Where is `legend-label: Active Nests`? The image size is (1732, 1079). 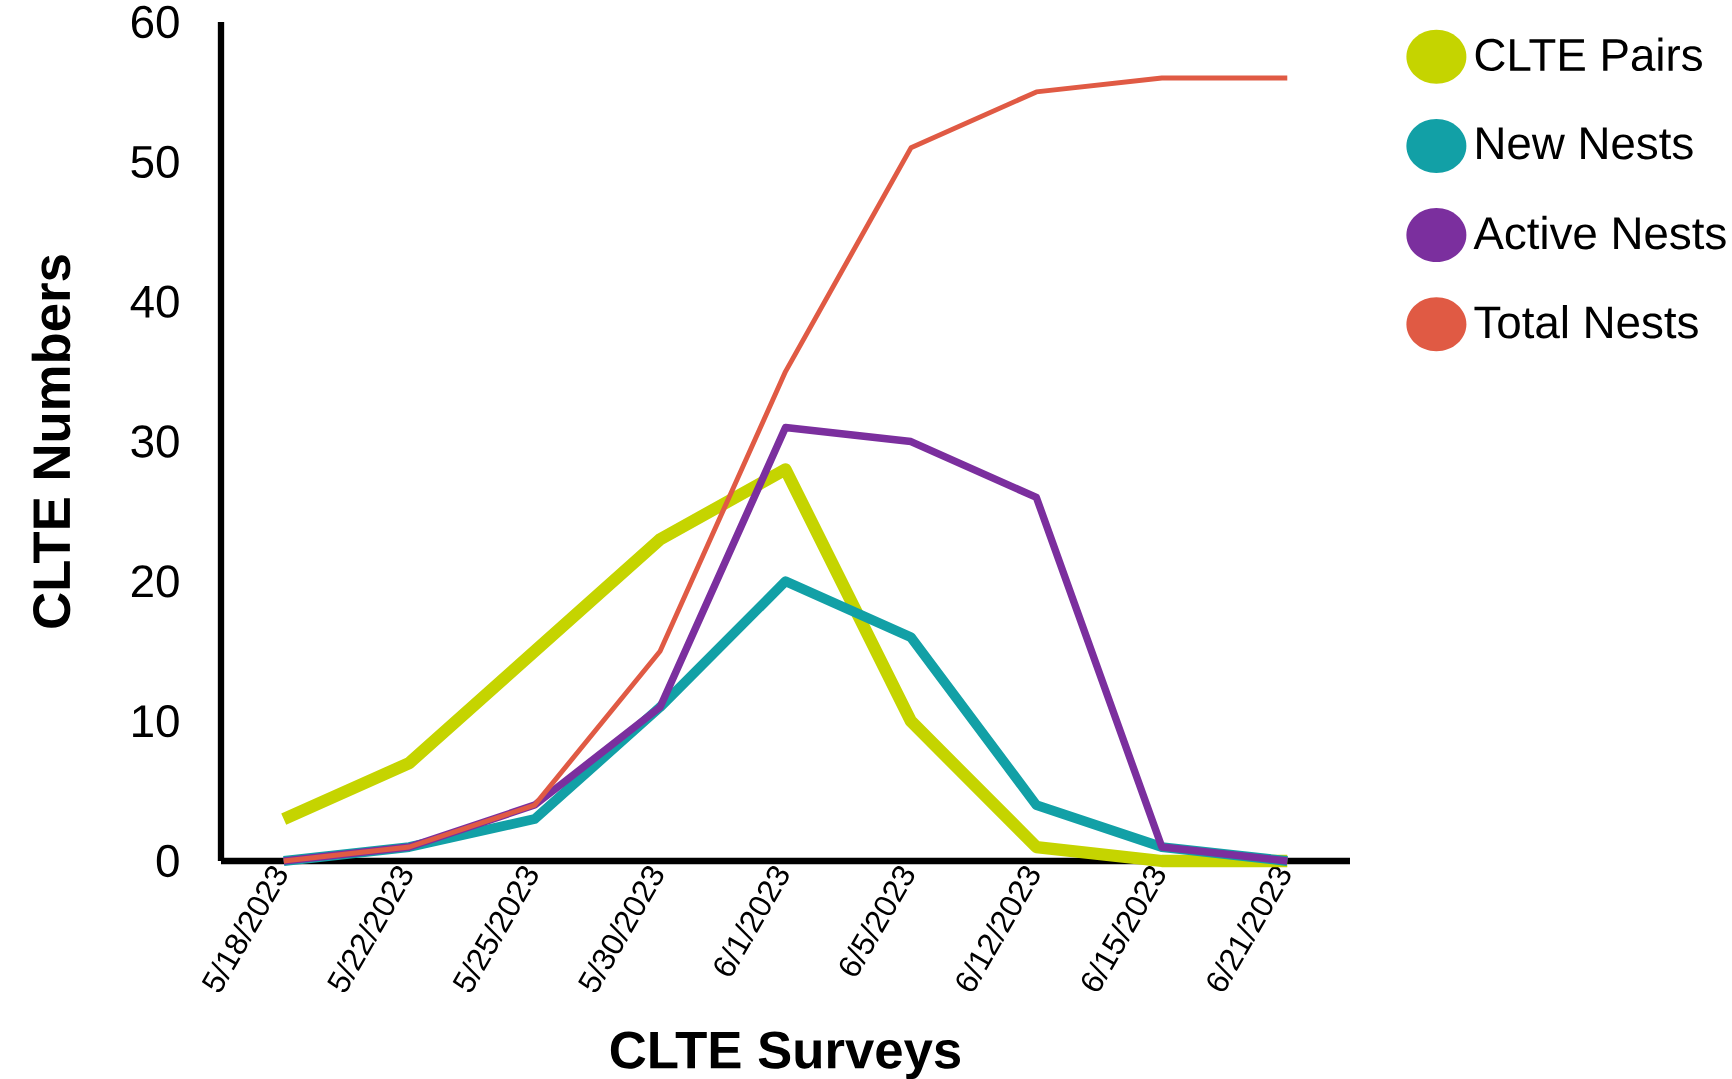
legend-label: Active Nests is located at coordinates (1599, 232).